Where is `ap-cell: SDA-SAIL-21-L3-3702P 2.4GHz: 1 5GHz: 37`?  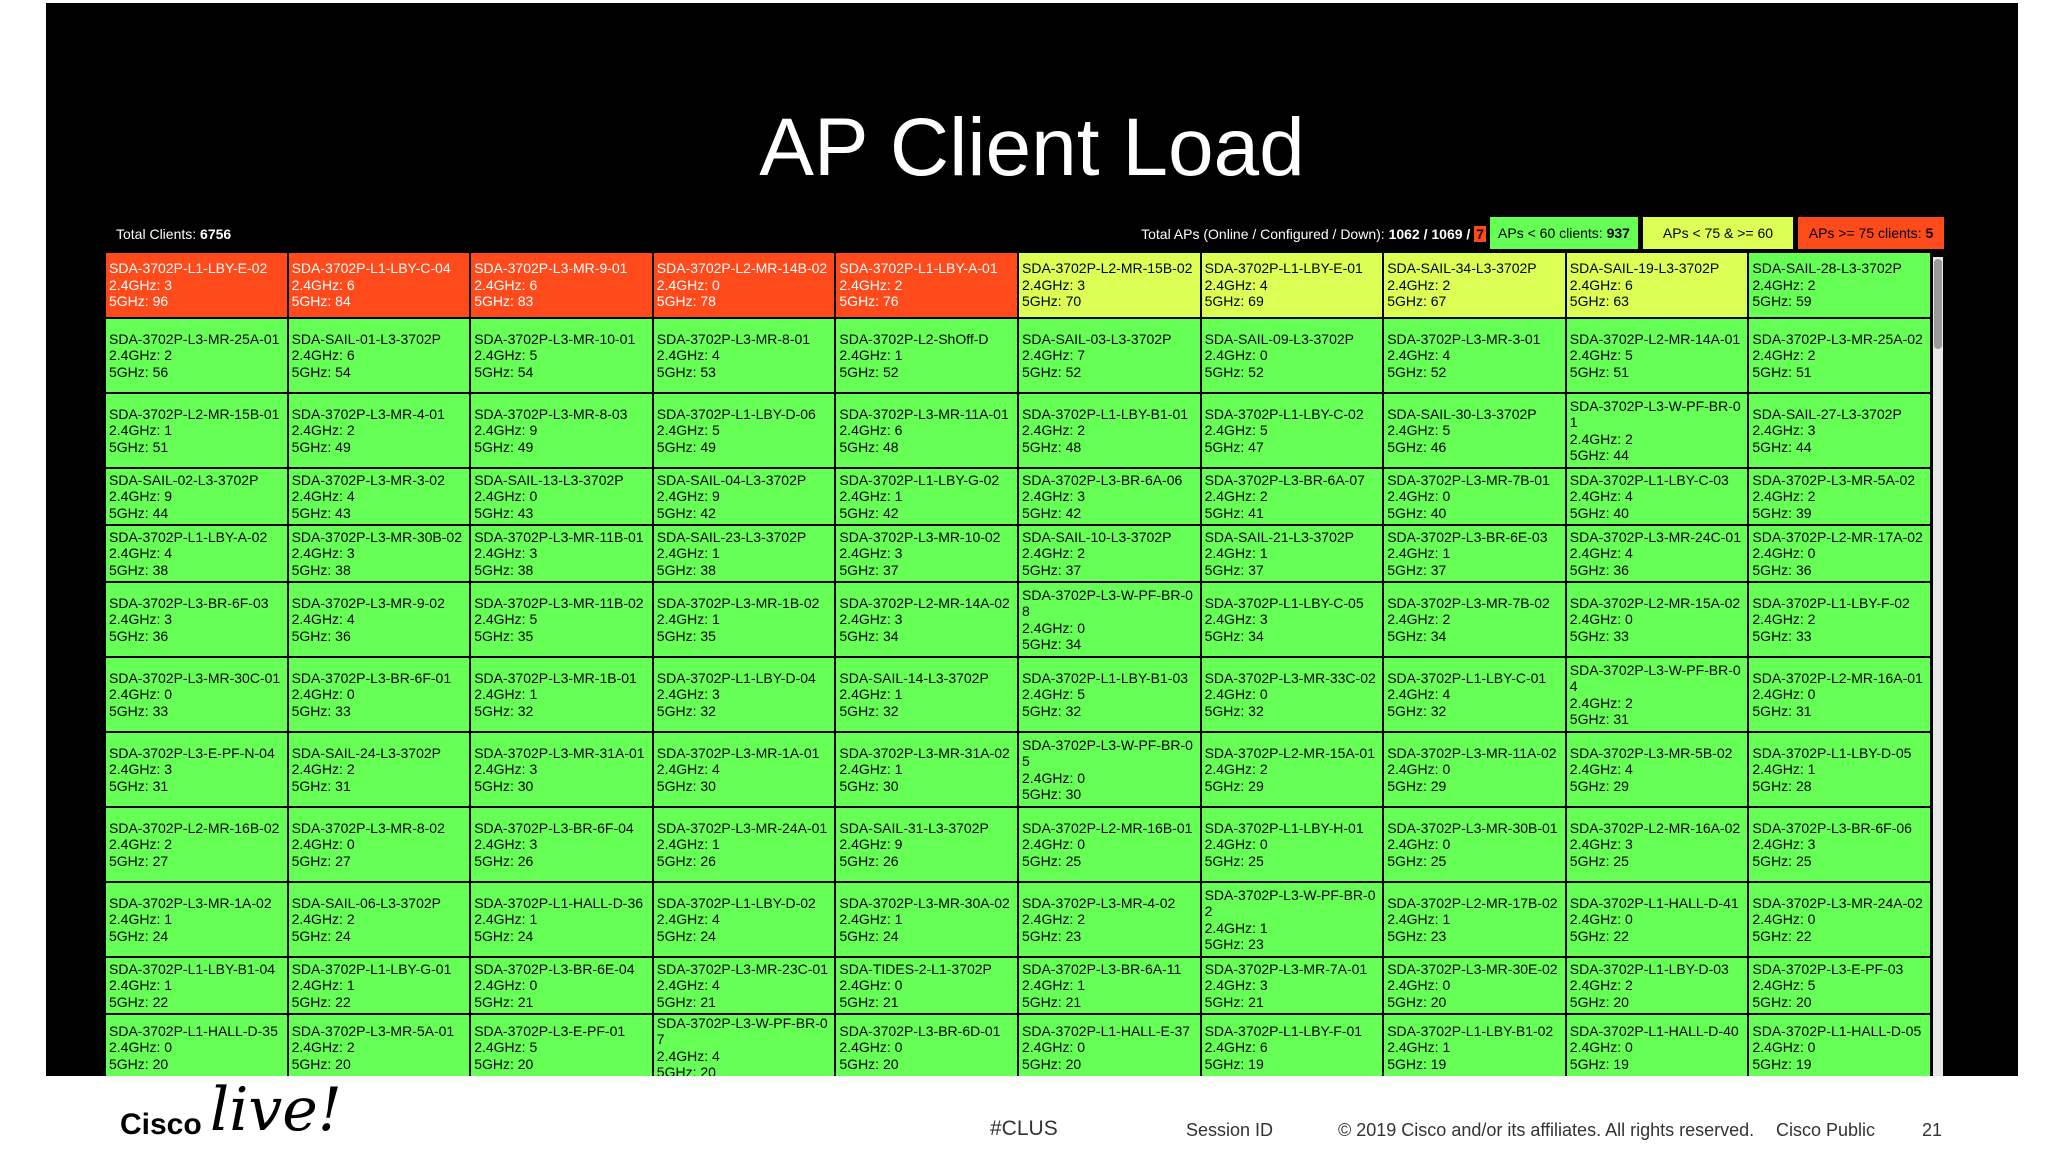 ap-cell: SDA-SAIL-21-L3-3702P 2.4GHz: 1 5GHz: 37 is located at coordinates (1292, 553).